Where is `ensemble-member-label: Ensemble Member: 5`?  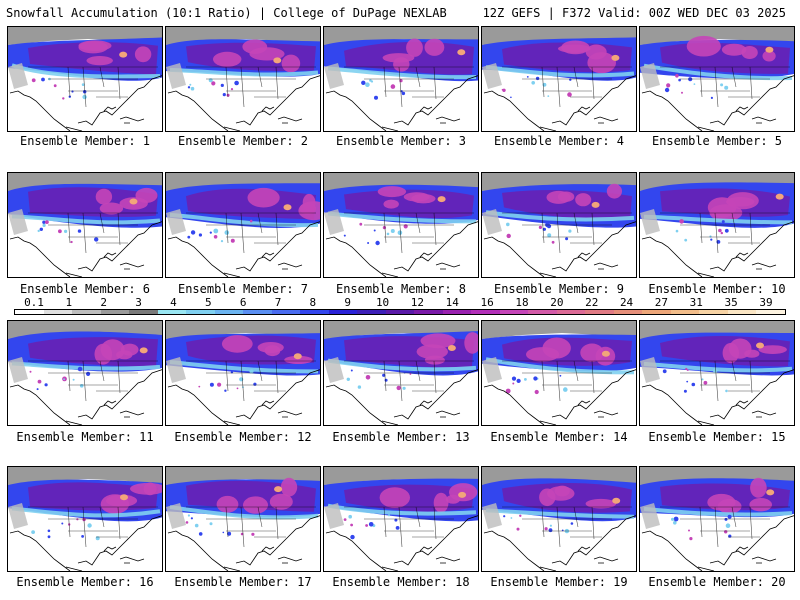 ensemble-member-label: Ensemble Member: 5 is located at coordinates (717, 141).